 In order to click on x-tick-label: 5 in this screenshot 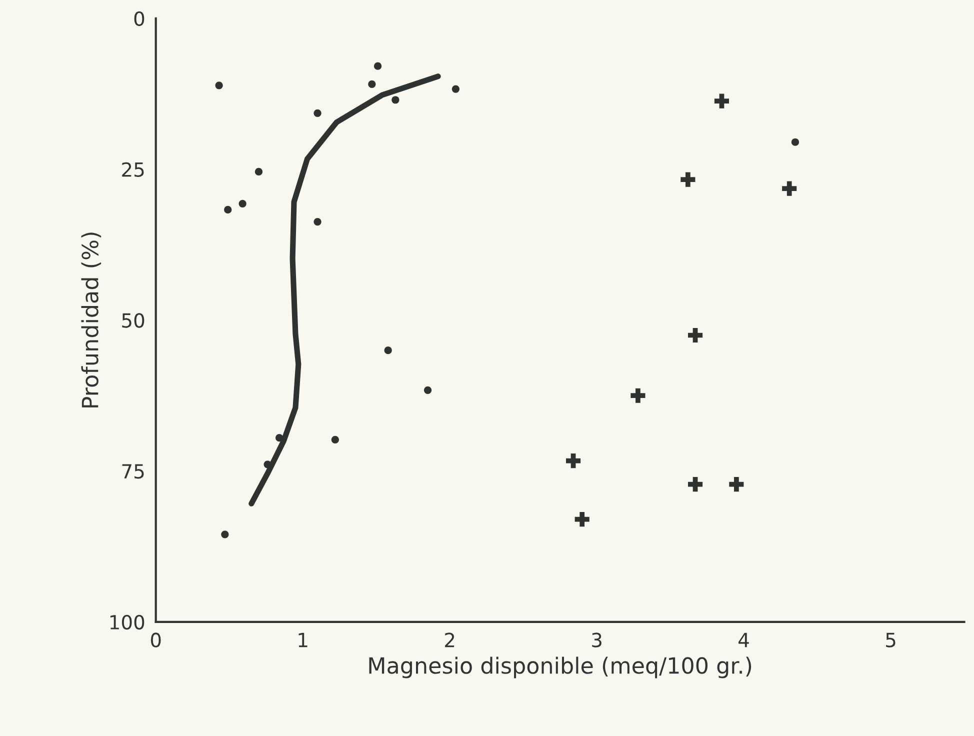, I will do `click(891, 640)`.